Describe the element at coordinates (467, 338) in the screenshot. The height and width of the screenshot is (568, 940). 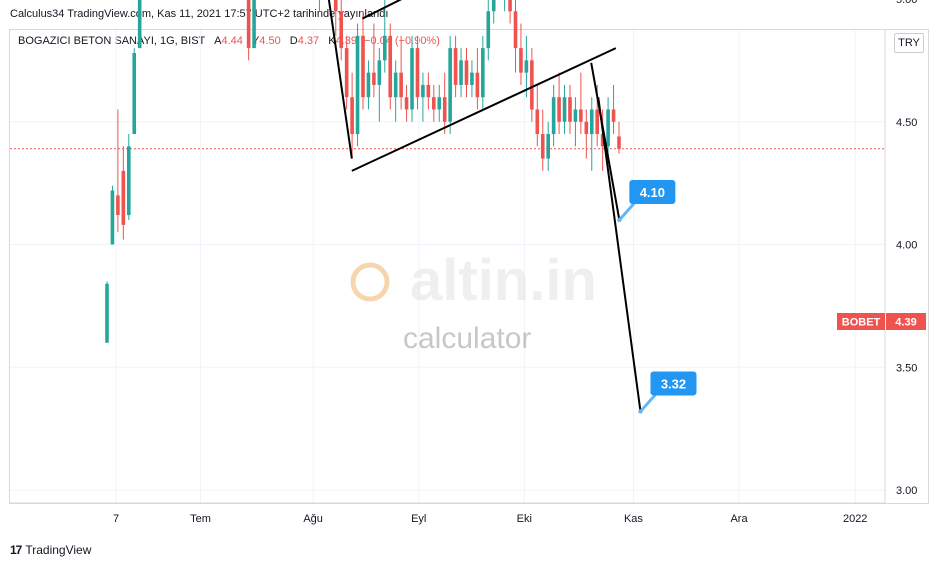
I see `watermark-subtitle: calculator` at that location.